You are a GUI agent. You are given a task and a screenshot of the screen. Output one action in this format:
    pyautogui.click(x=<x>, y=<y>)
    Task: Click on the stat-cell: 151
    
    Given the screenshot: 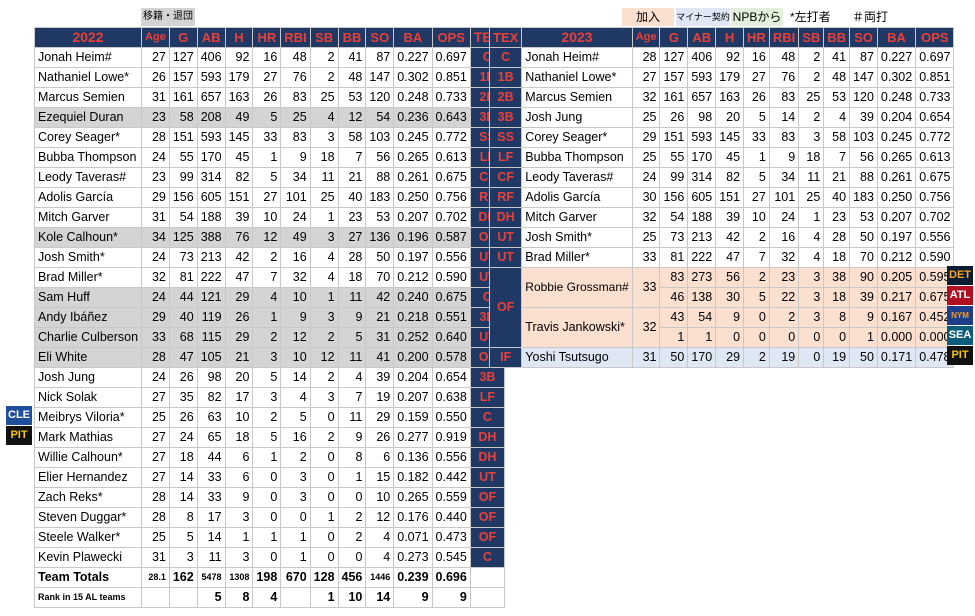 What is the action you would take?
    pyautogui.click(x=730, y=197)
    